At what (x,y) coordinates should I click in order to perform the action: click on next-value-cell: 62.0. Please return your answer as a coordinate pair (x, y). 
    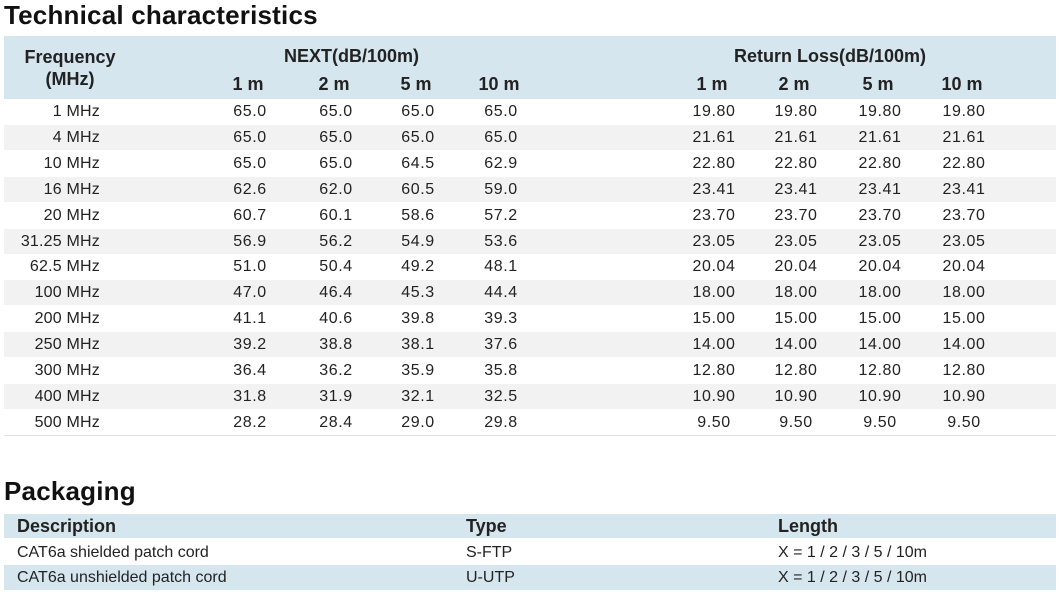
    Looking at the image, I should click on (336, 189).